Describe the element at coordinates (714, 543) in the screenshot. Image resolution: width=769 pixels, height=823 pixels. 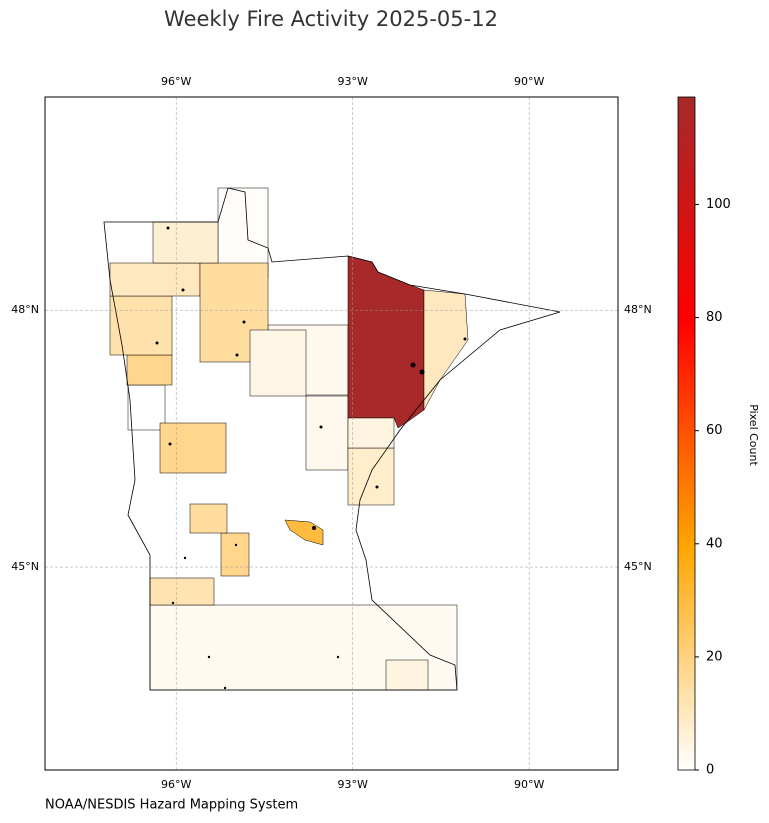
I see `colorbar-tick-label: 40` at that location.